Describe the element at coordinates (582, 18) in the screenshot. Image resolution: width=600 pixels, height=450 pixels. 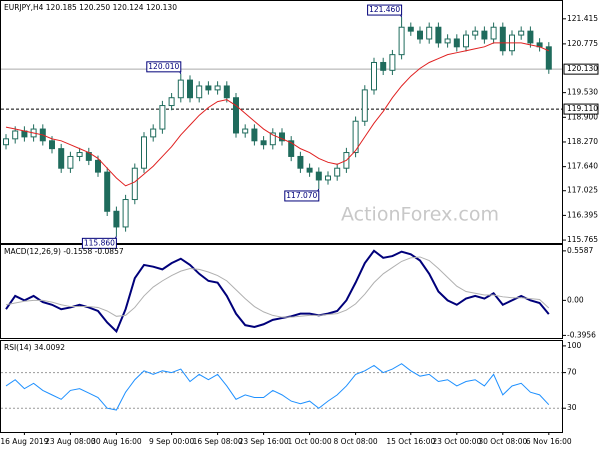
I see `y-tick-label: 121.415` at that location.